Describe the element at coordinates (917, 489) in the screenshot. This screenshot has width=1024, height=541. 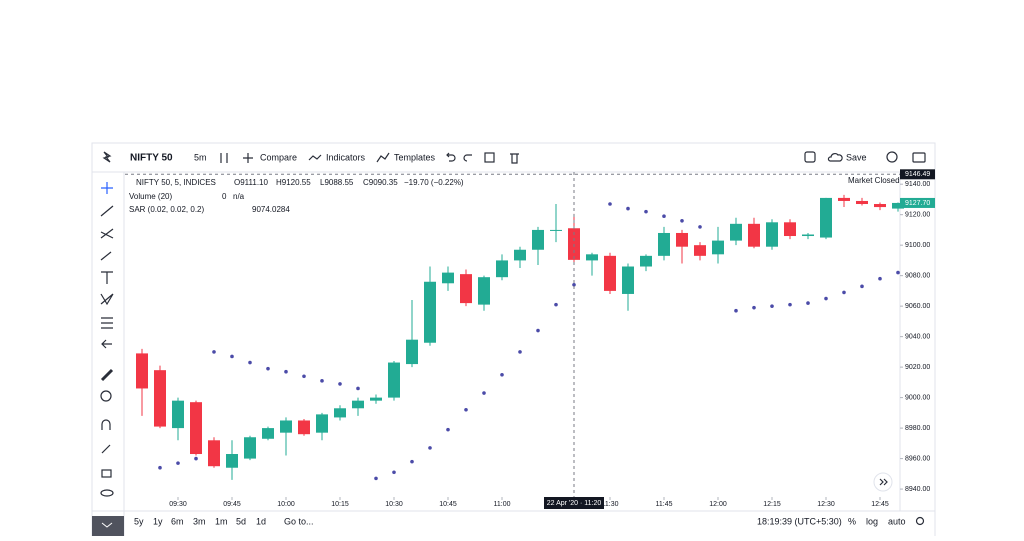
I see `y-tick-label: 8940.00` at that location.